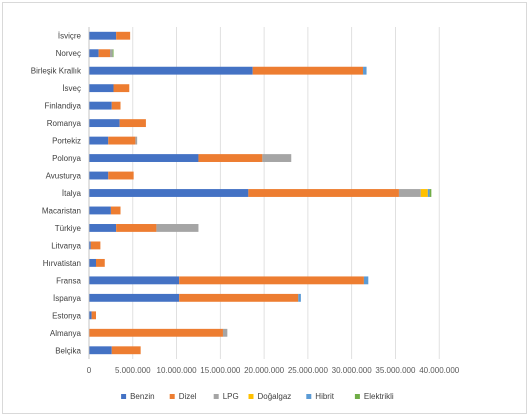 Image resolution: width=531 pixels, height=420 pixels. What do you see at coordinates (67, 298) in the screenshot?
I see `category-label: İspanya` at bounding box center [67, 298].